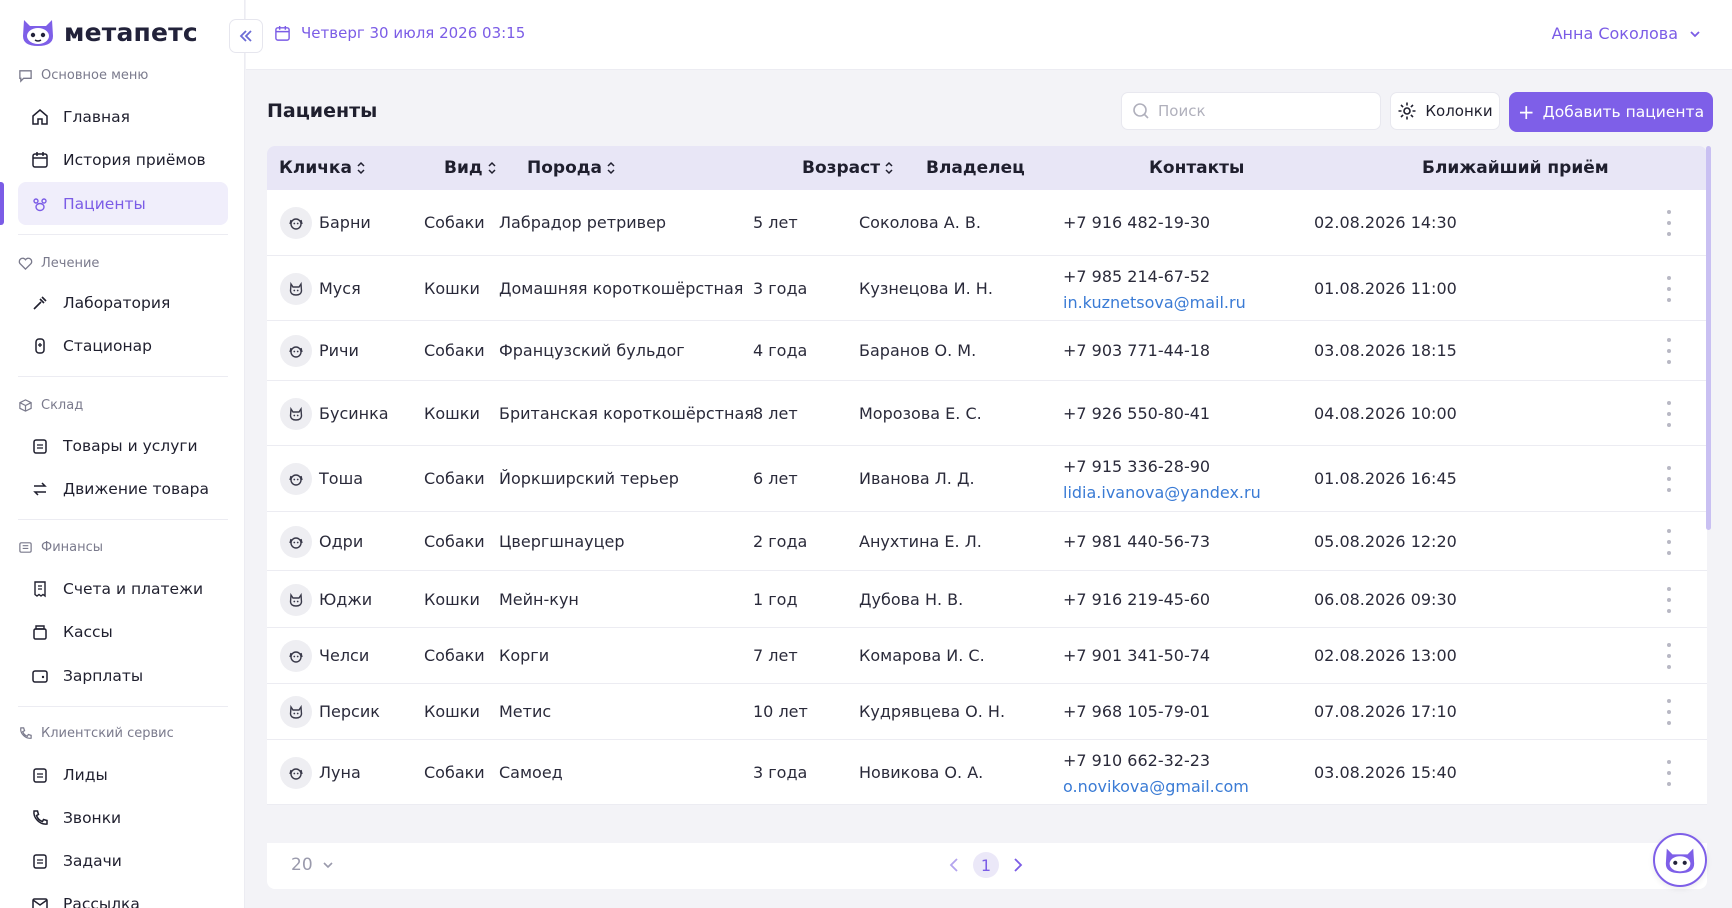 The width and height of the screenshot is (1732, 908). Describe the element at coordinates (1137, 541) in the screenshot. I see `owner-phone: +7 981 440-56-73` at that location.